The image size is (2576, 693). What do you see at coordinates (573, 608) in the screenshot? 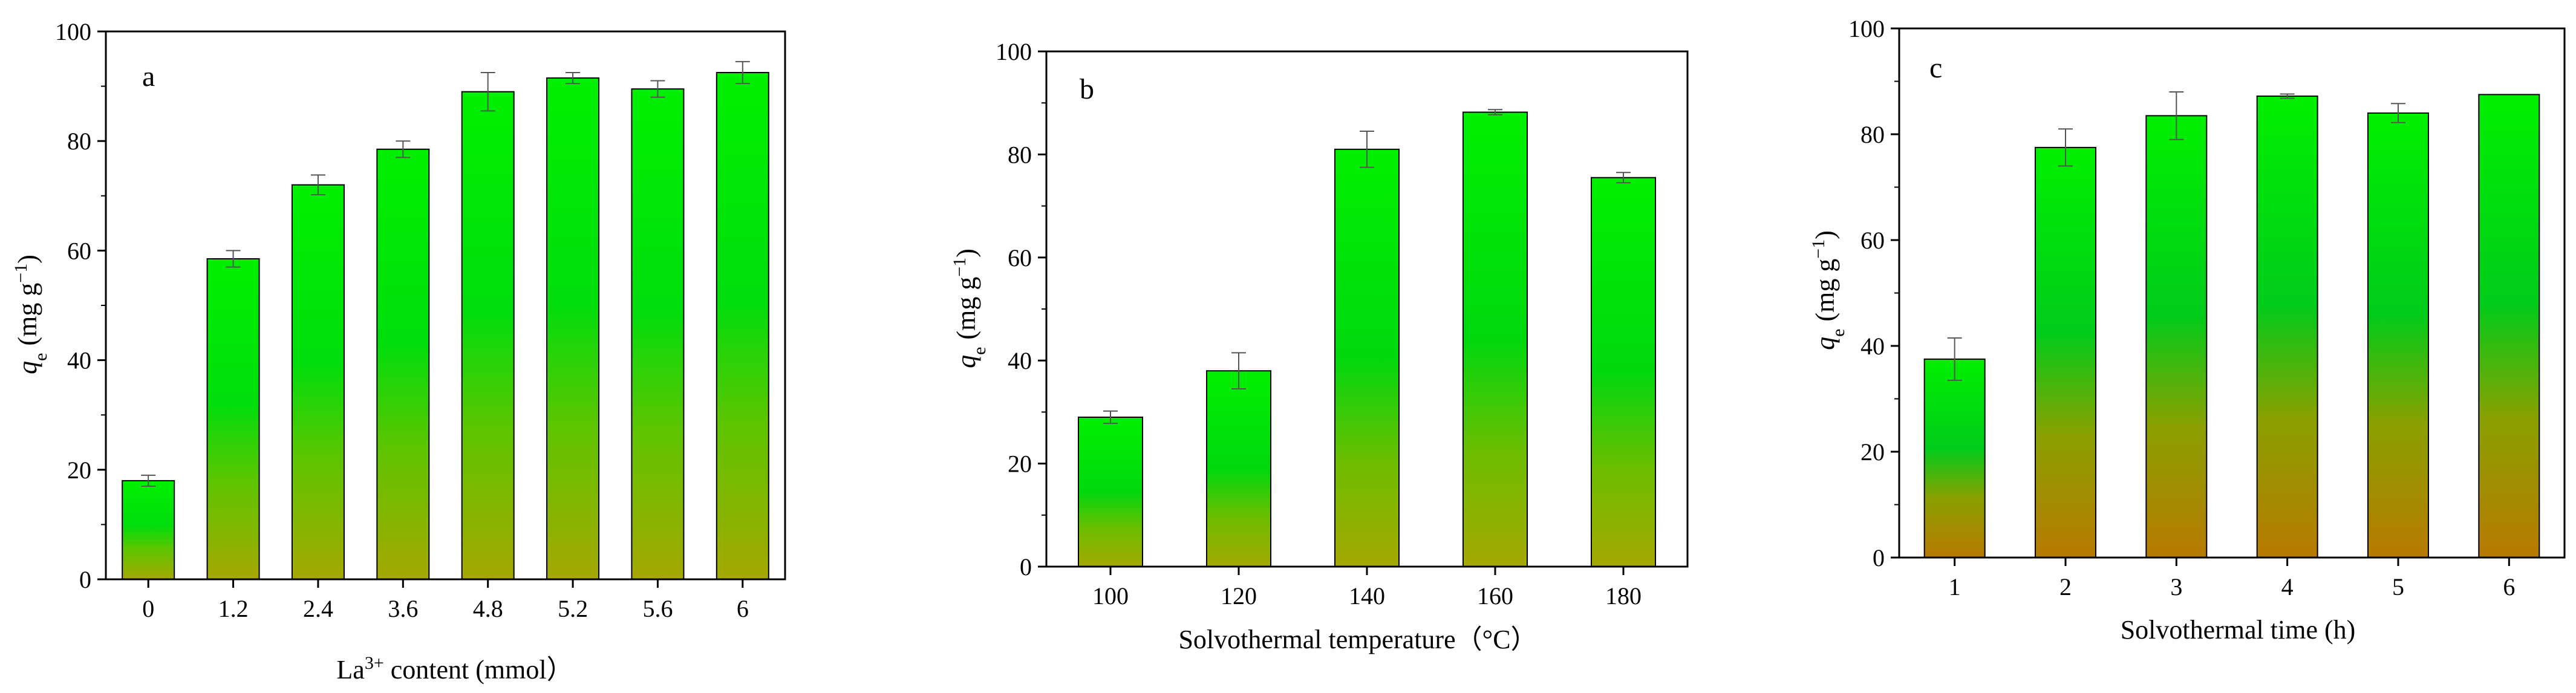
I see `x-tick-label: 5.2` at bounding box center [573, 608].